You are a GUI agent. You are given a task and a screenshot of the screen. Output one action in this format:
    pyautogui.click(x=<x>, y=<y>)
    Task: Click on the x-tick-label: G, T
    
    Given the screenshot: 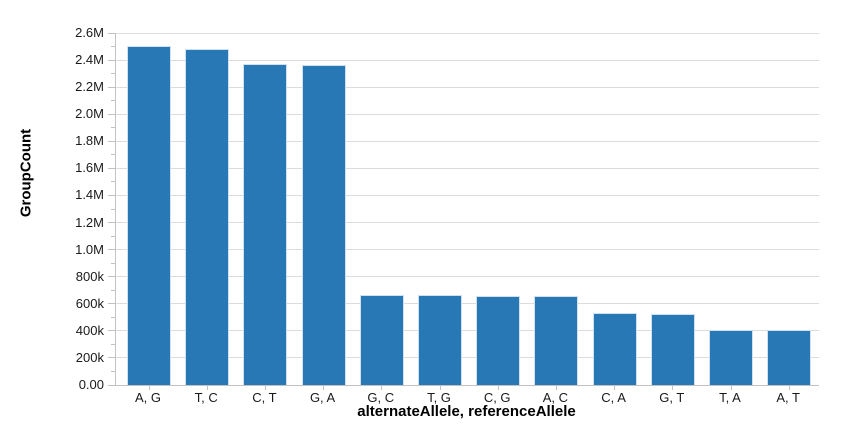 What is the action you would take?
    pyautogui.click(x=672, y=397)
    